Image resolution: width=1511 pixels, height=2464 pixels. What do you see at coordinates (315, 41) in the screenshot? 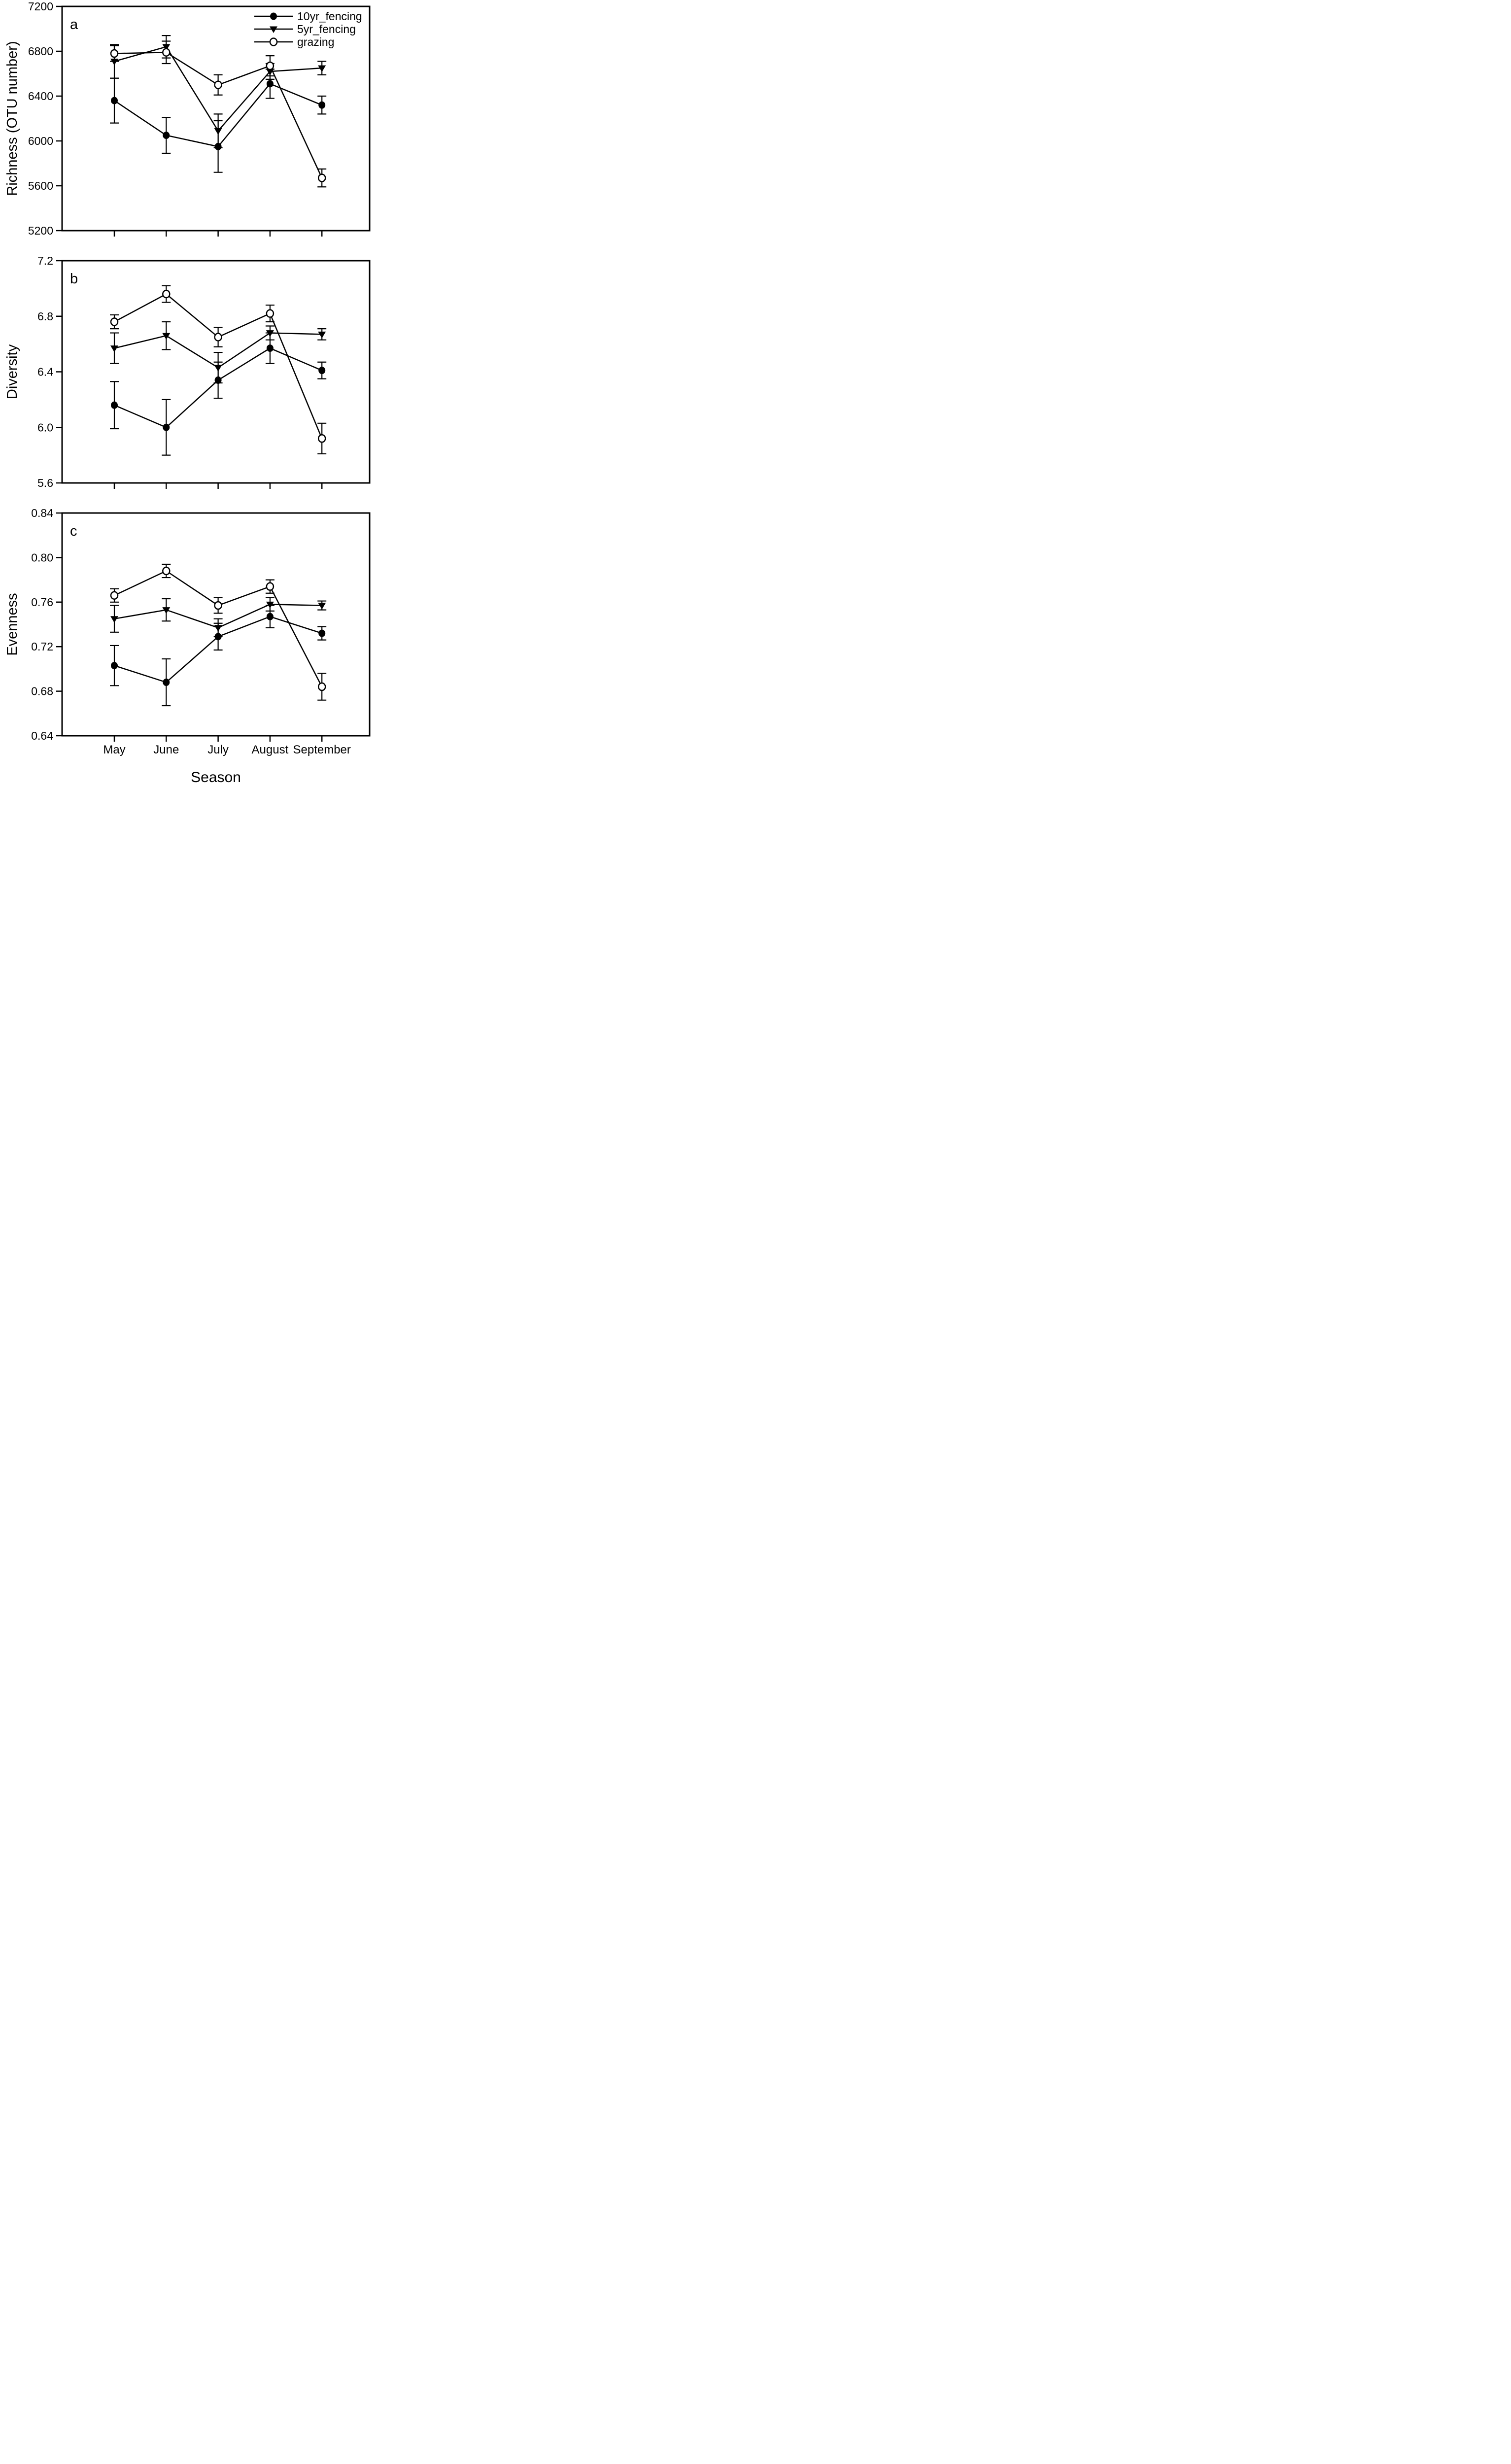
I see `legend-label: grazing` at bounding box center [315, 41].